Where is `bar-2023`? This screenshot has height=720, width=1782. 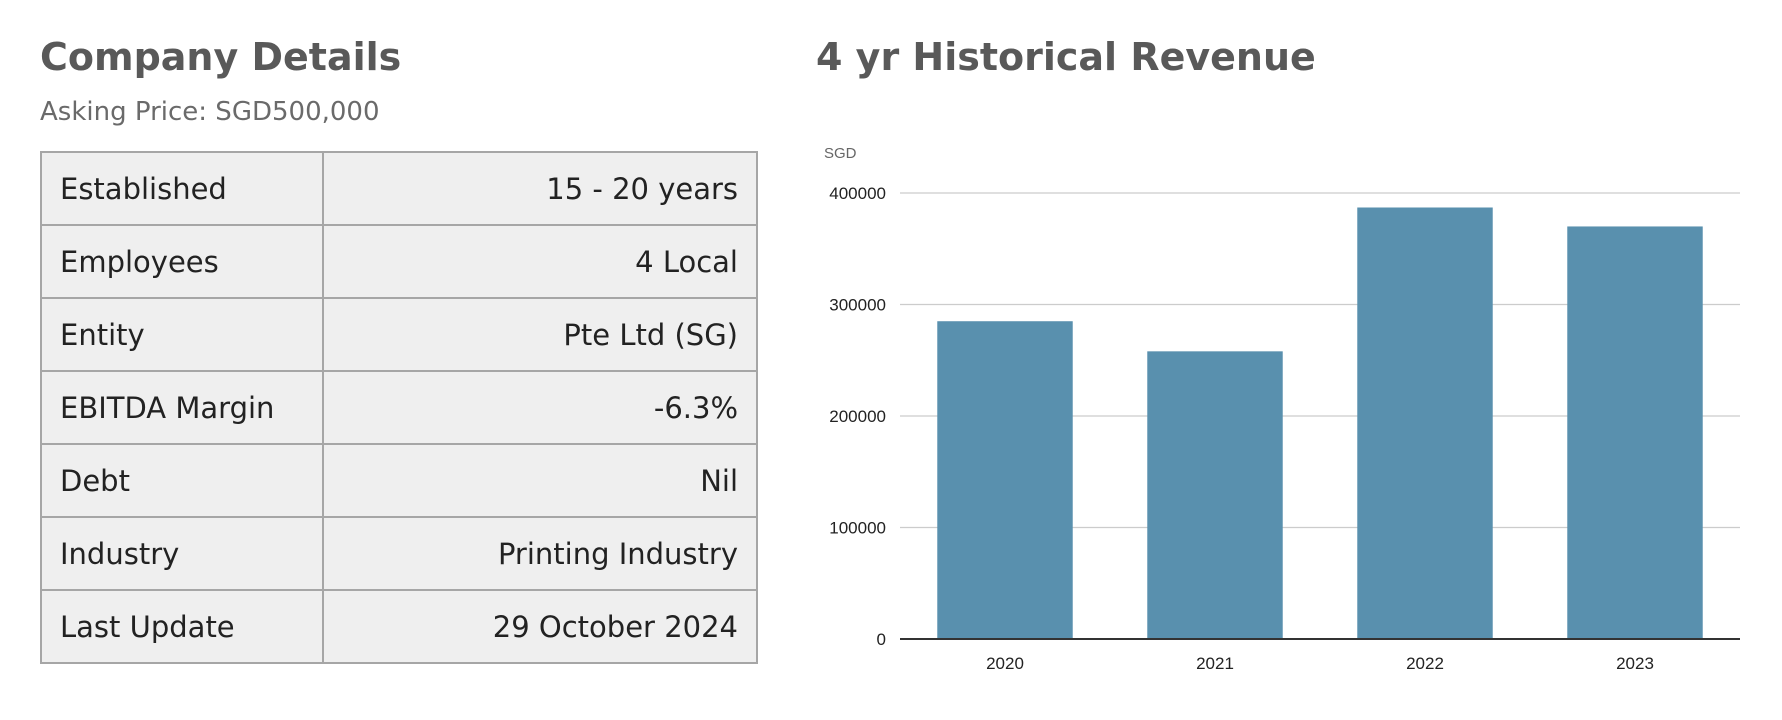 bar-2023 is located at coordinates (1635, 432).